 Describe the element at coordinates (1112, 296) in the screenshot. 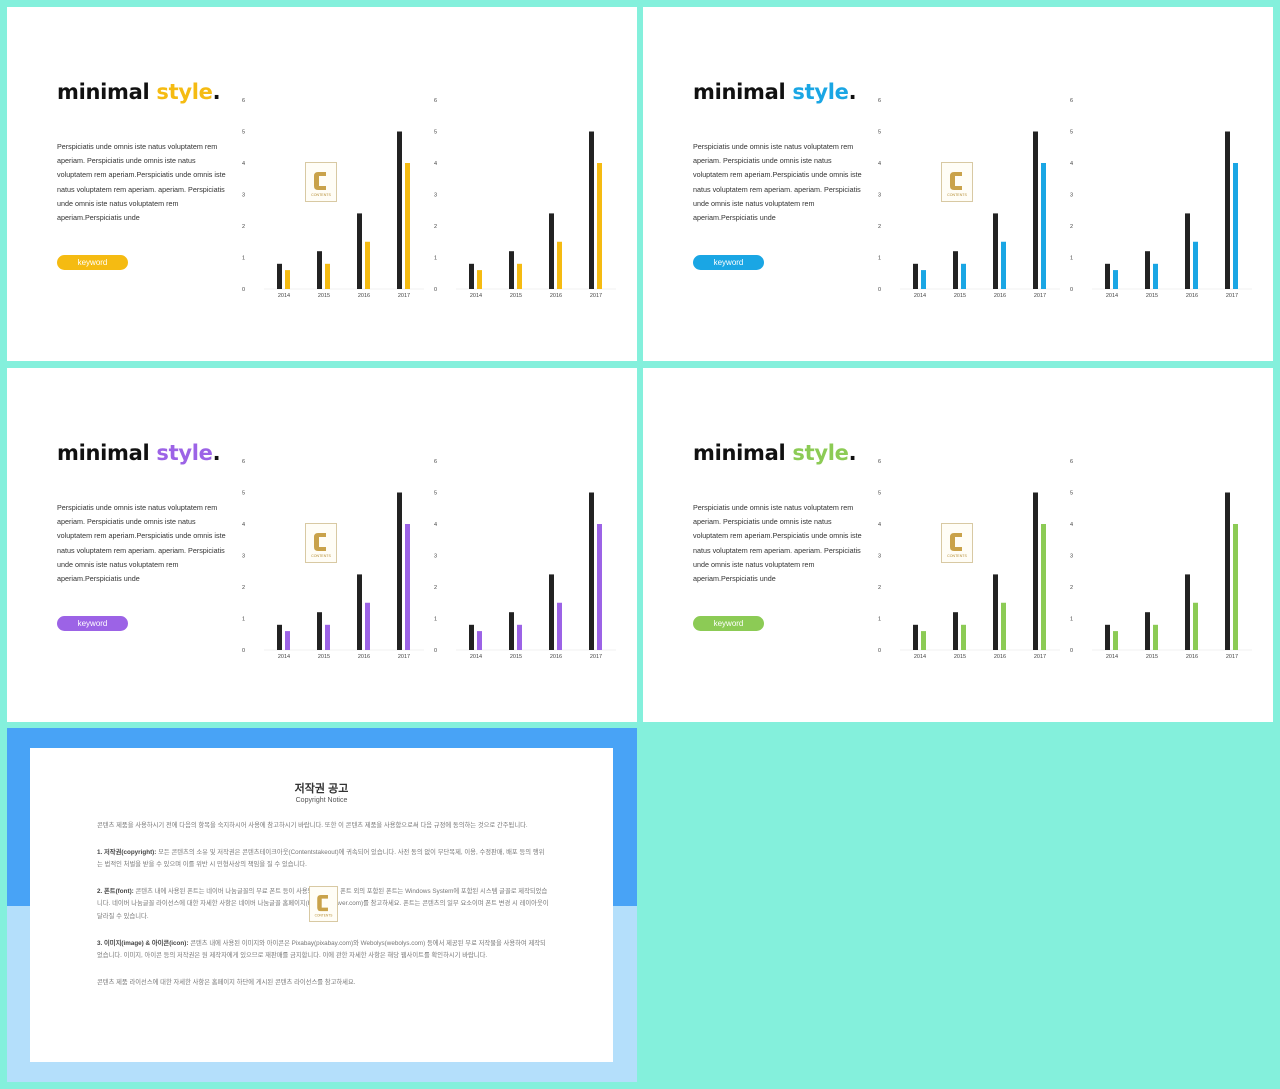

I see `x-tick-label: 2014` at that location.